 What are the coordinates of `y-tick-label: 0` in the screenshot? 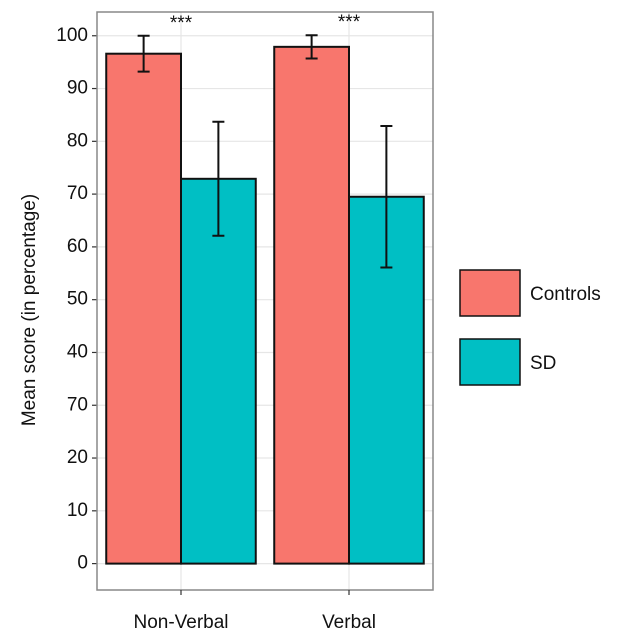 It's located at (82, 563).